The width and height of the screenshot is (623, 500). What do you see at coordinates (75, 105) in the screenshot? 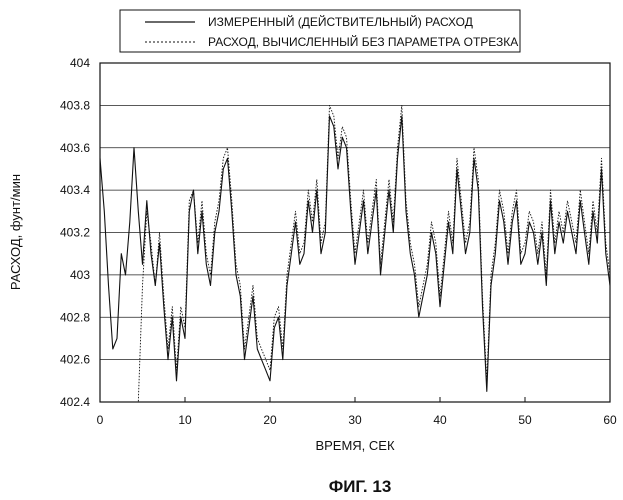
I see `y-tick-label: 403.8` at bounding box center [75, 105].